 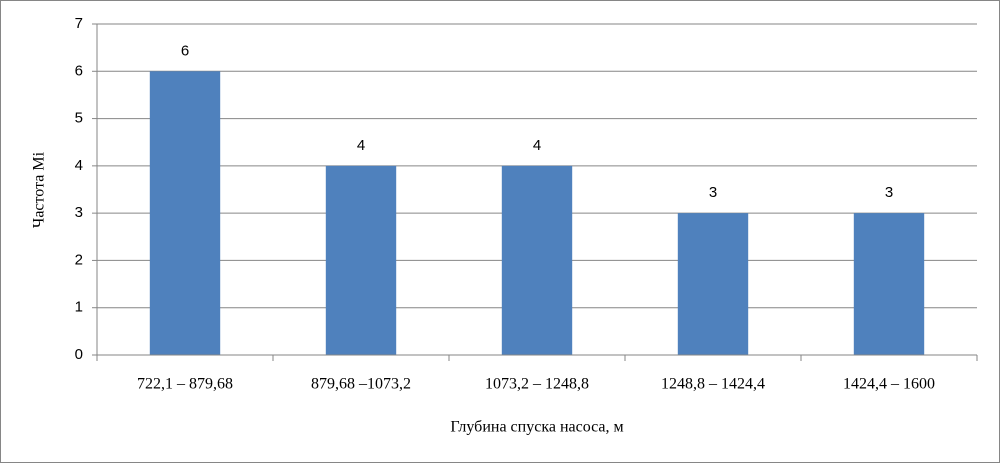 What do you see at coordinates (79, 354) in the screenshot?
I see `y-tick-label: 0` at bounding box center [79, 354].